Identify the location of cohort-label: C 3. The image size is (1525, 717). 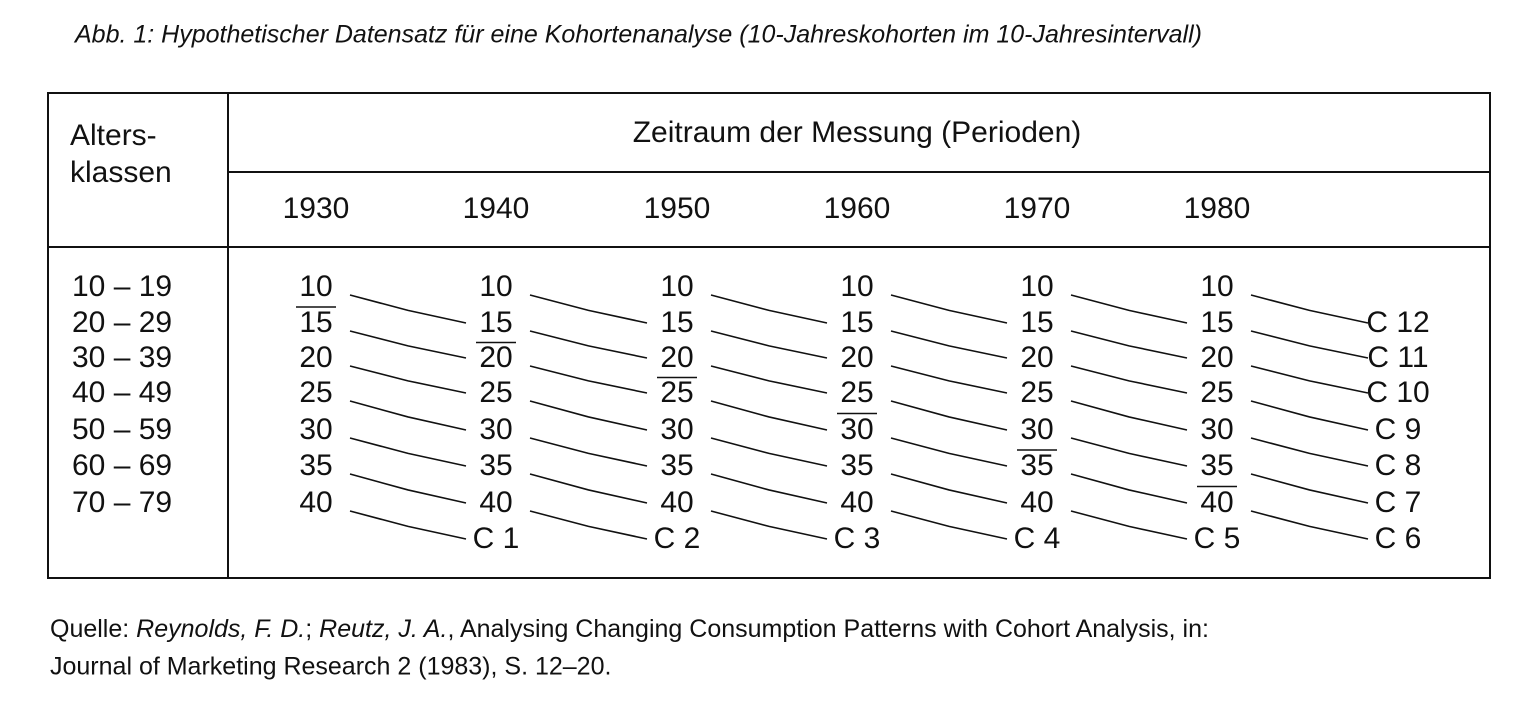
(857, 538).